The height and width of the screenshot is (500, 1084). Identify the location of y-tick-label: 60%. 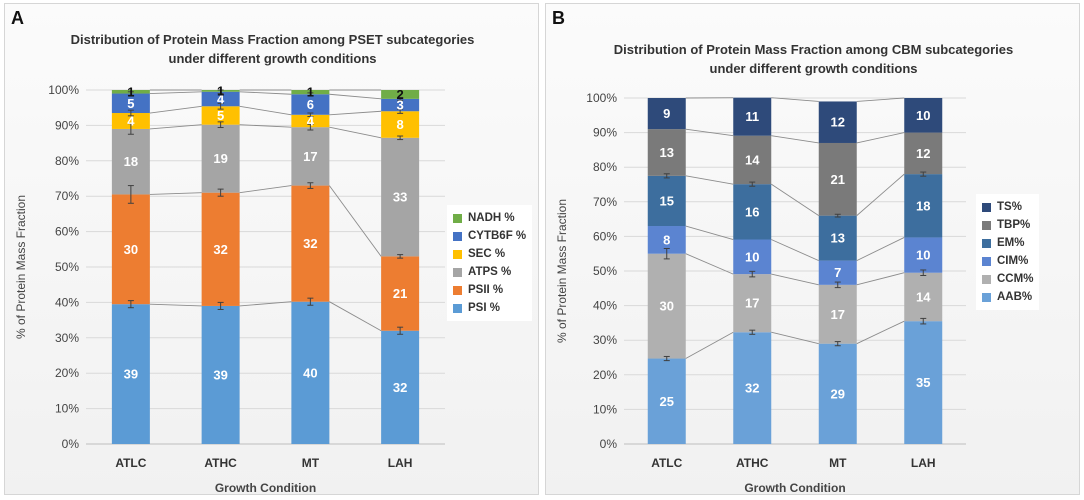
(605, 236).